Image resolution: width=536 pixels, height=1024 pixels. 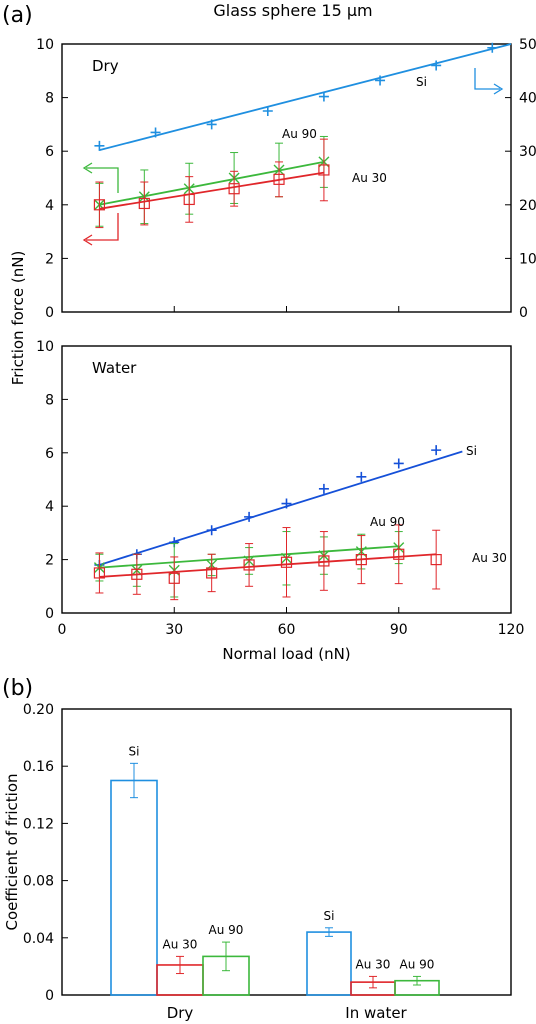 What do you see at coordinates (174, 630) in the screenshot?
I see `x-tick-label: 30` at bounding box center [174, 630].